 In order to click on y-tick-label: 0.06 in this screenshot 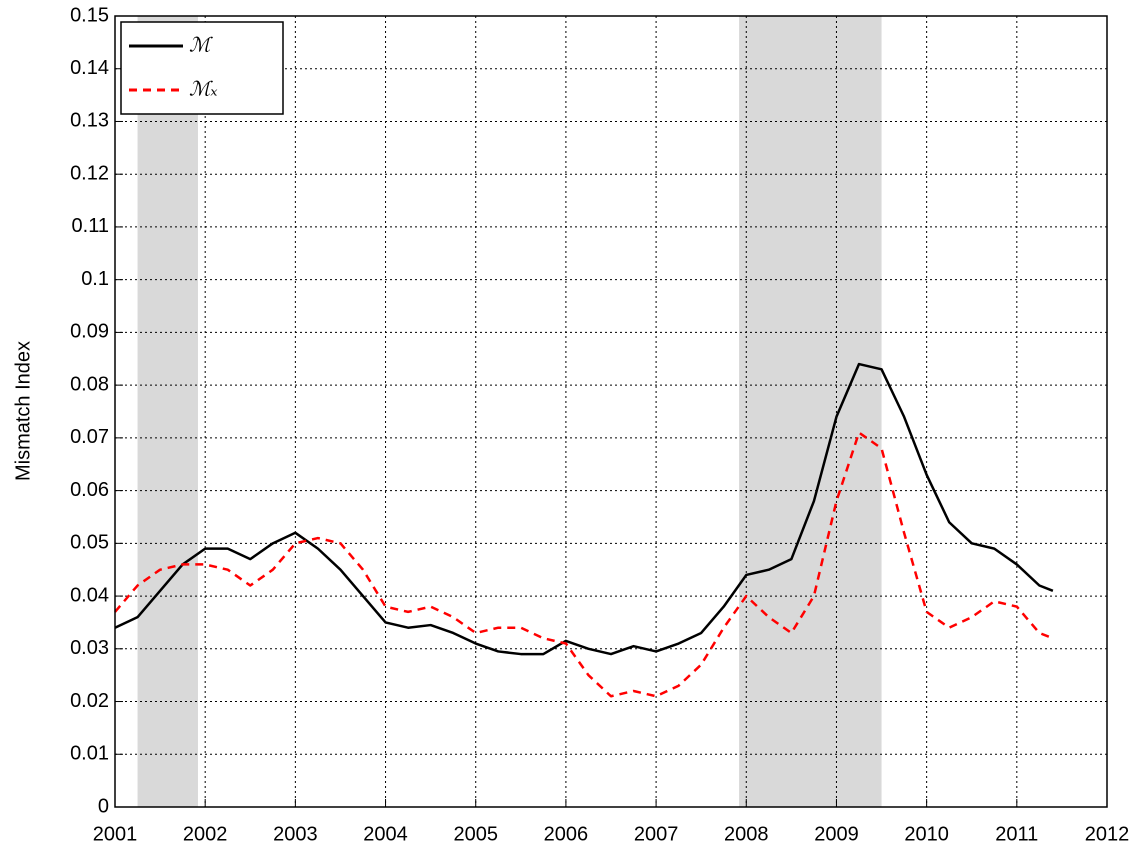, I will do `click(89, 490)`.